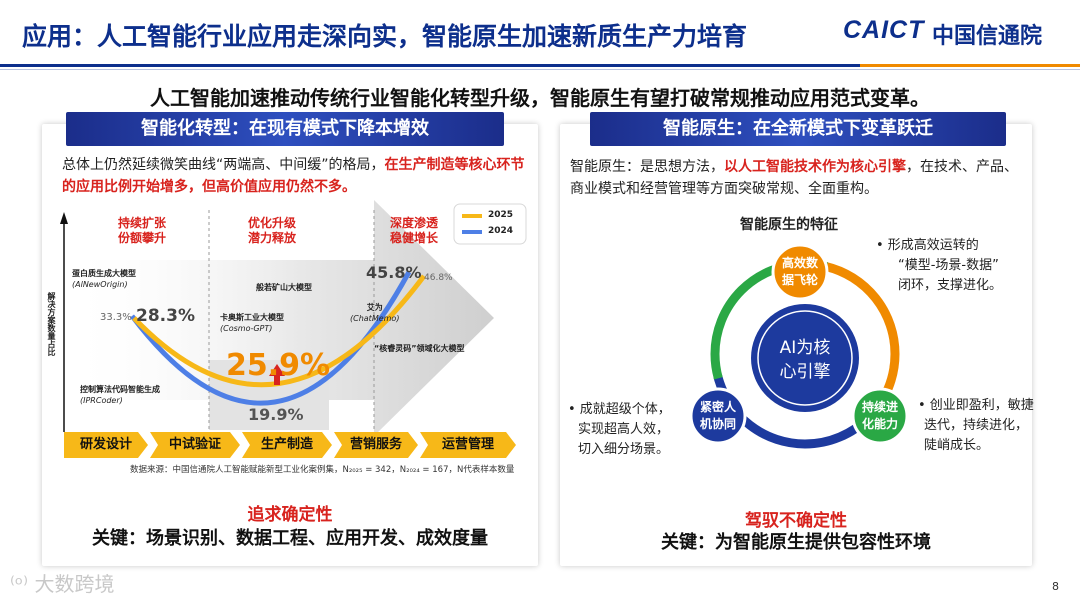  What do you see at coordinates (74, 584) in the screenshot?
I see `watermark-text: 大数跨境` at bounding box center [74, 584].